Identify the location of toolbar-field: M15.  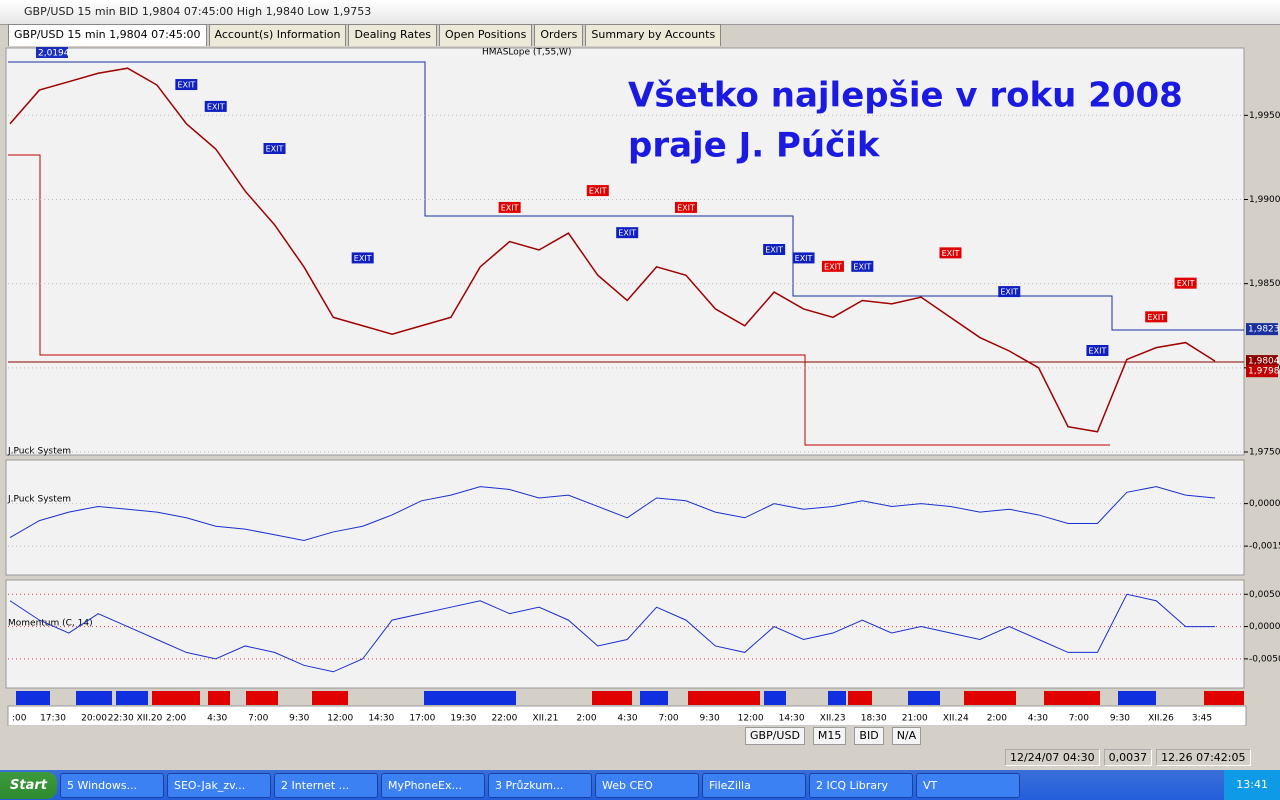
(829, 736).